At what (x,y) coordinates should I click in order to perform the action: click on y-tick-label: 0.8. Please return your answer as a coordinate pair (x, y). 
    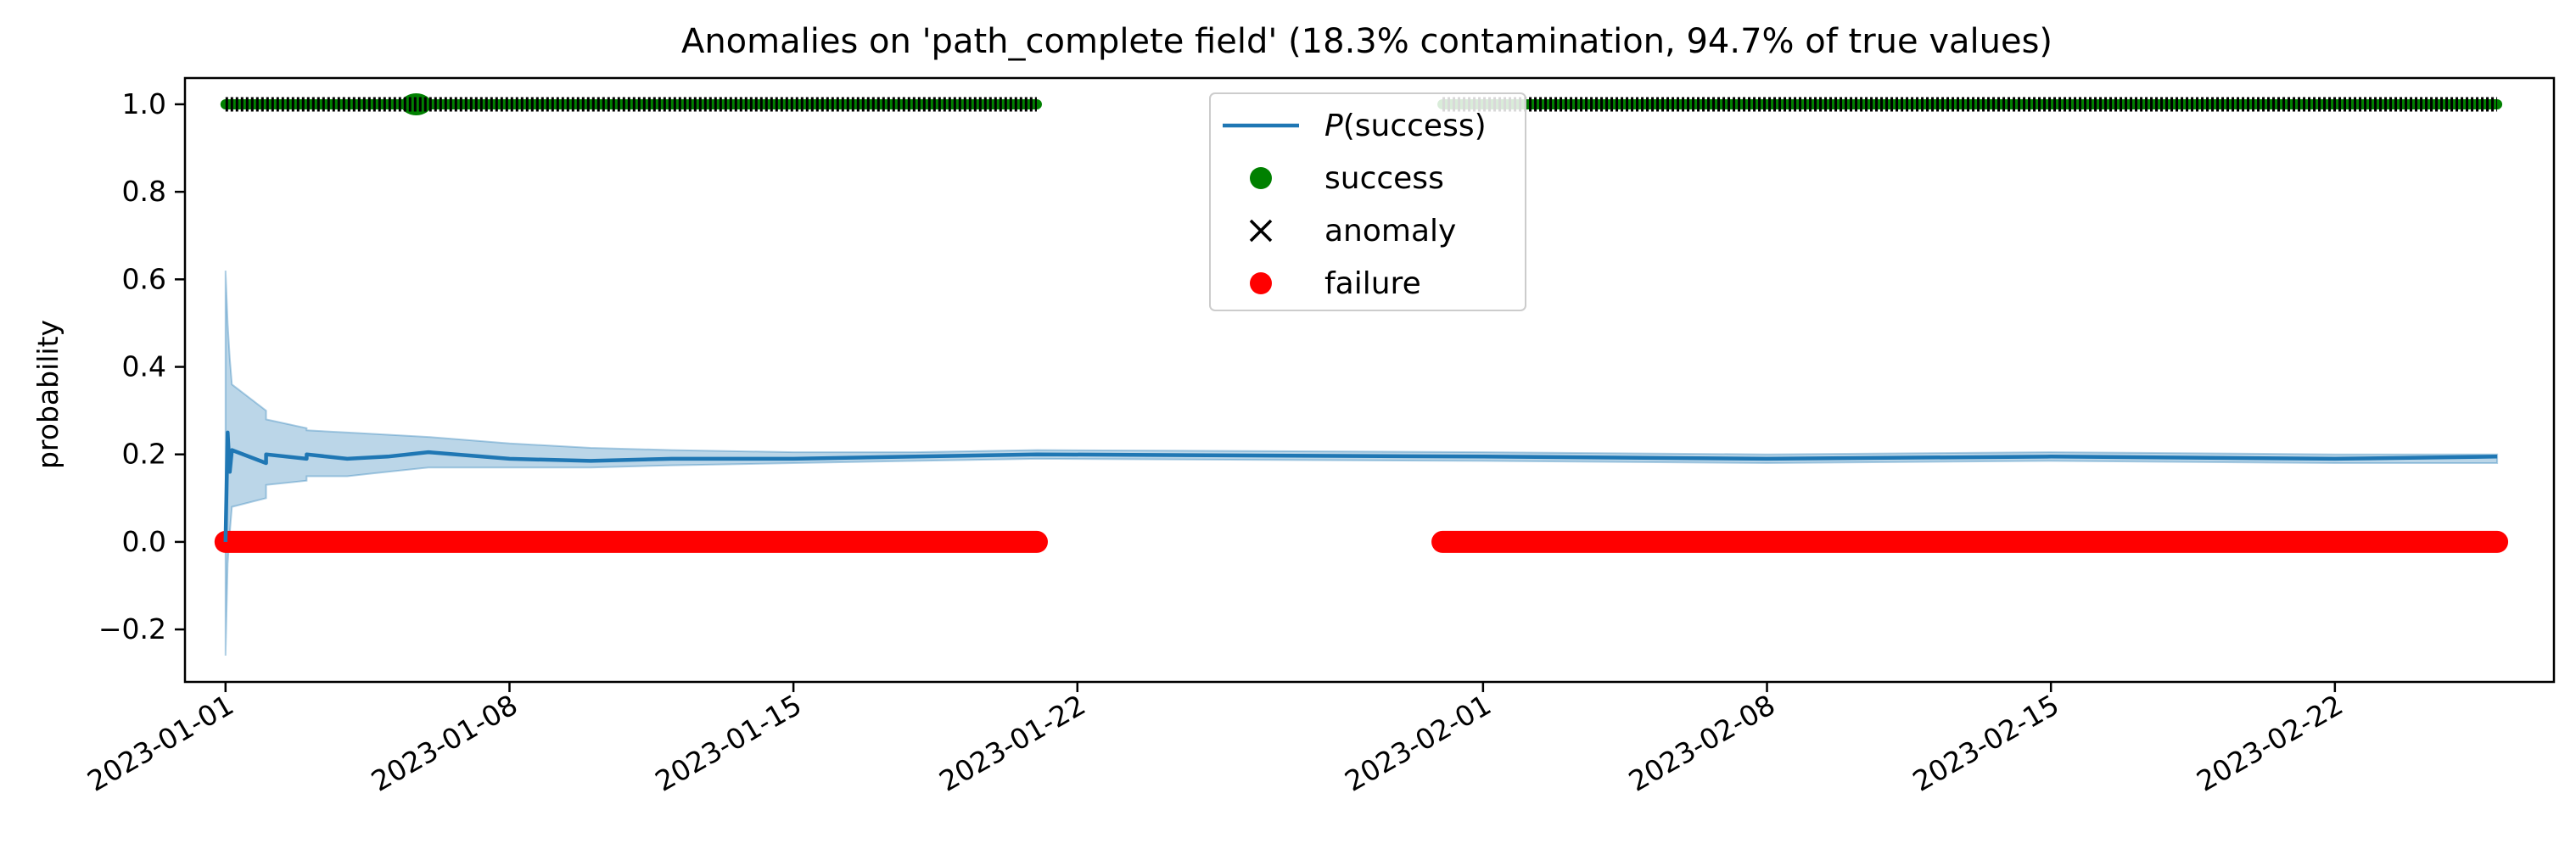
    Looking at the image, I should click on (144, 191).